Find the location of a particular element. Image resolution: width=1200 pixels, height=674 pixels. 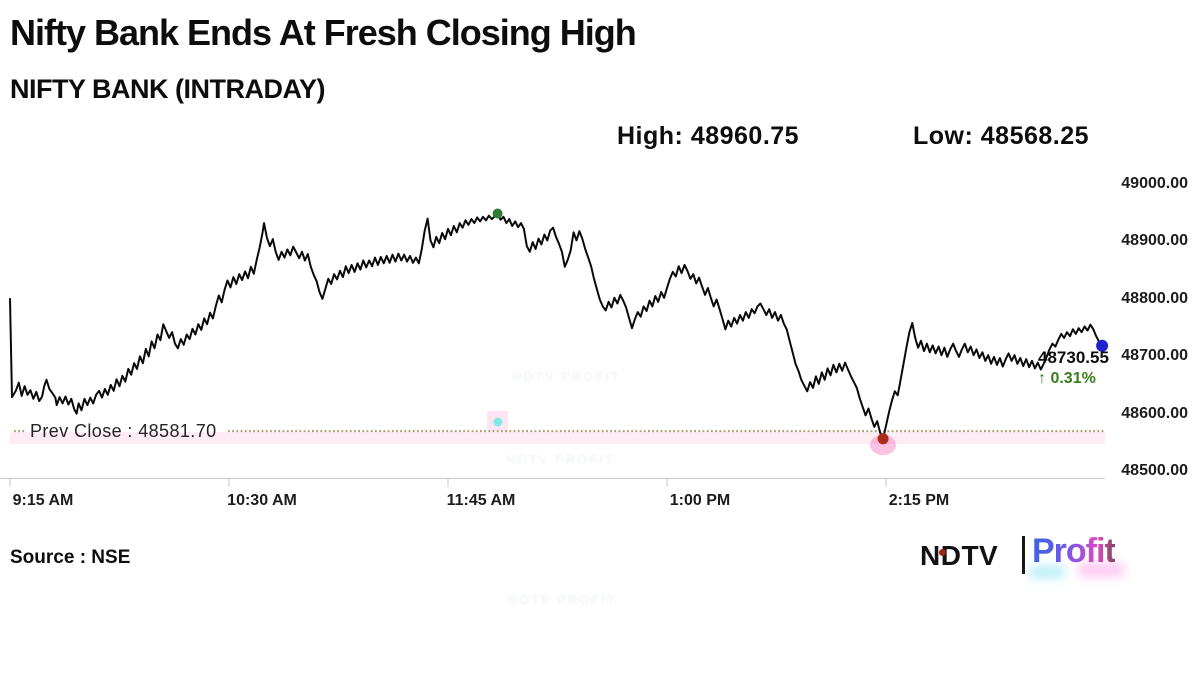

y-axis-tick-label: 48700.00 is located at coordinates (1154, 356).